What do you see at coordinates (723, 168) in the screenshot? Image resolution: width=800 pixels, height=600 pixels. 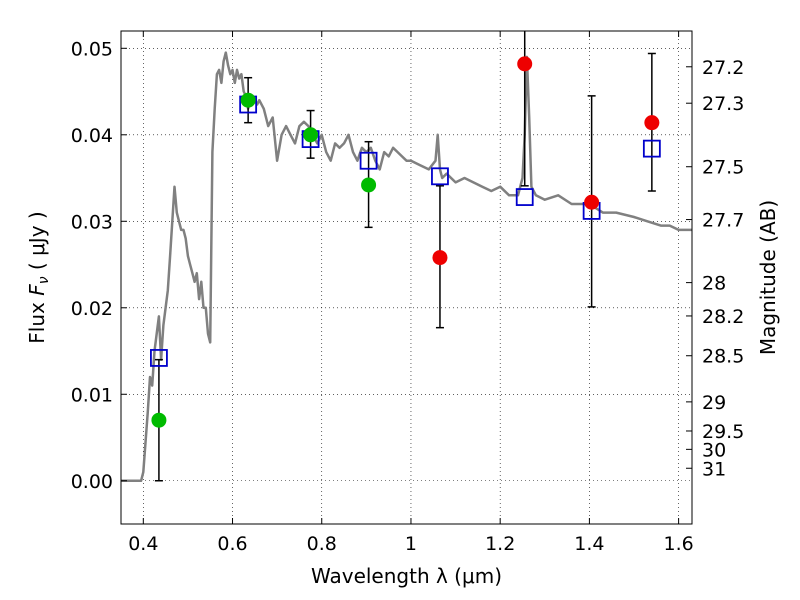 I see `magnitude-tick-label: 27.5` at bounding box center [723, 168].